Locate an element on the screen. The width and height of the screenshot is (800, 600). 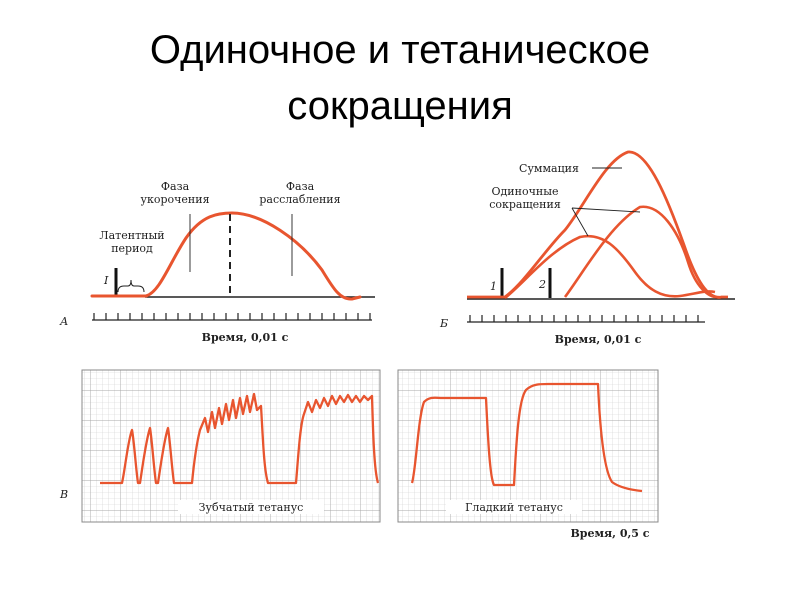
panel-a-letter: А is located at coordinates (63, 321).